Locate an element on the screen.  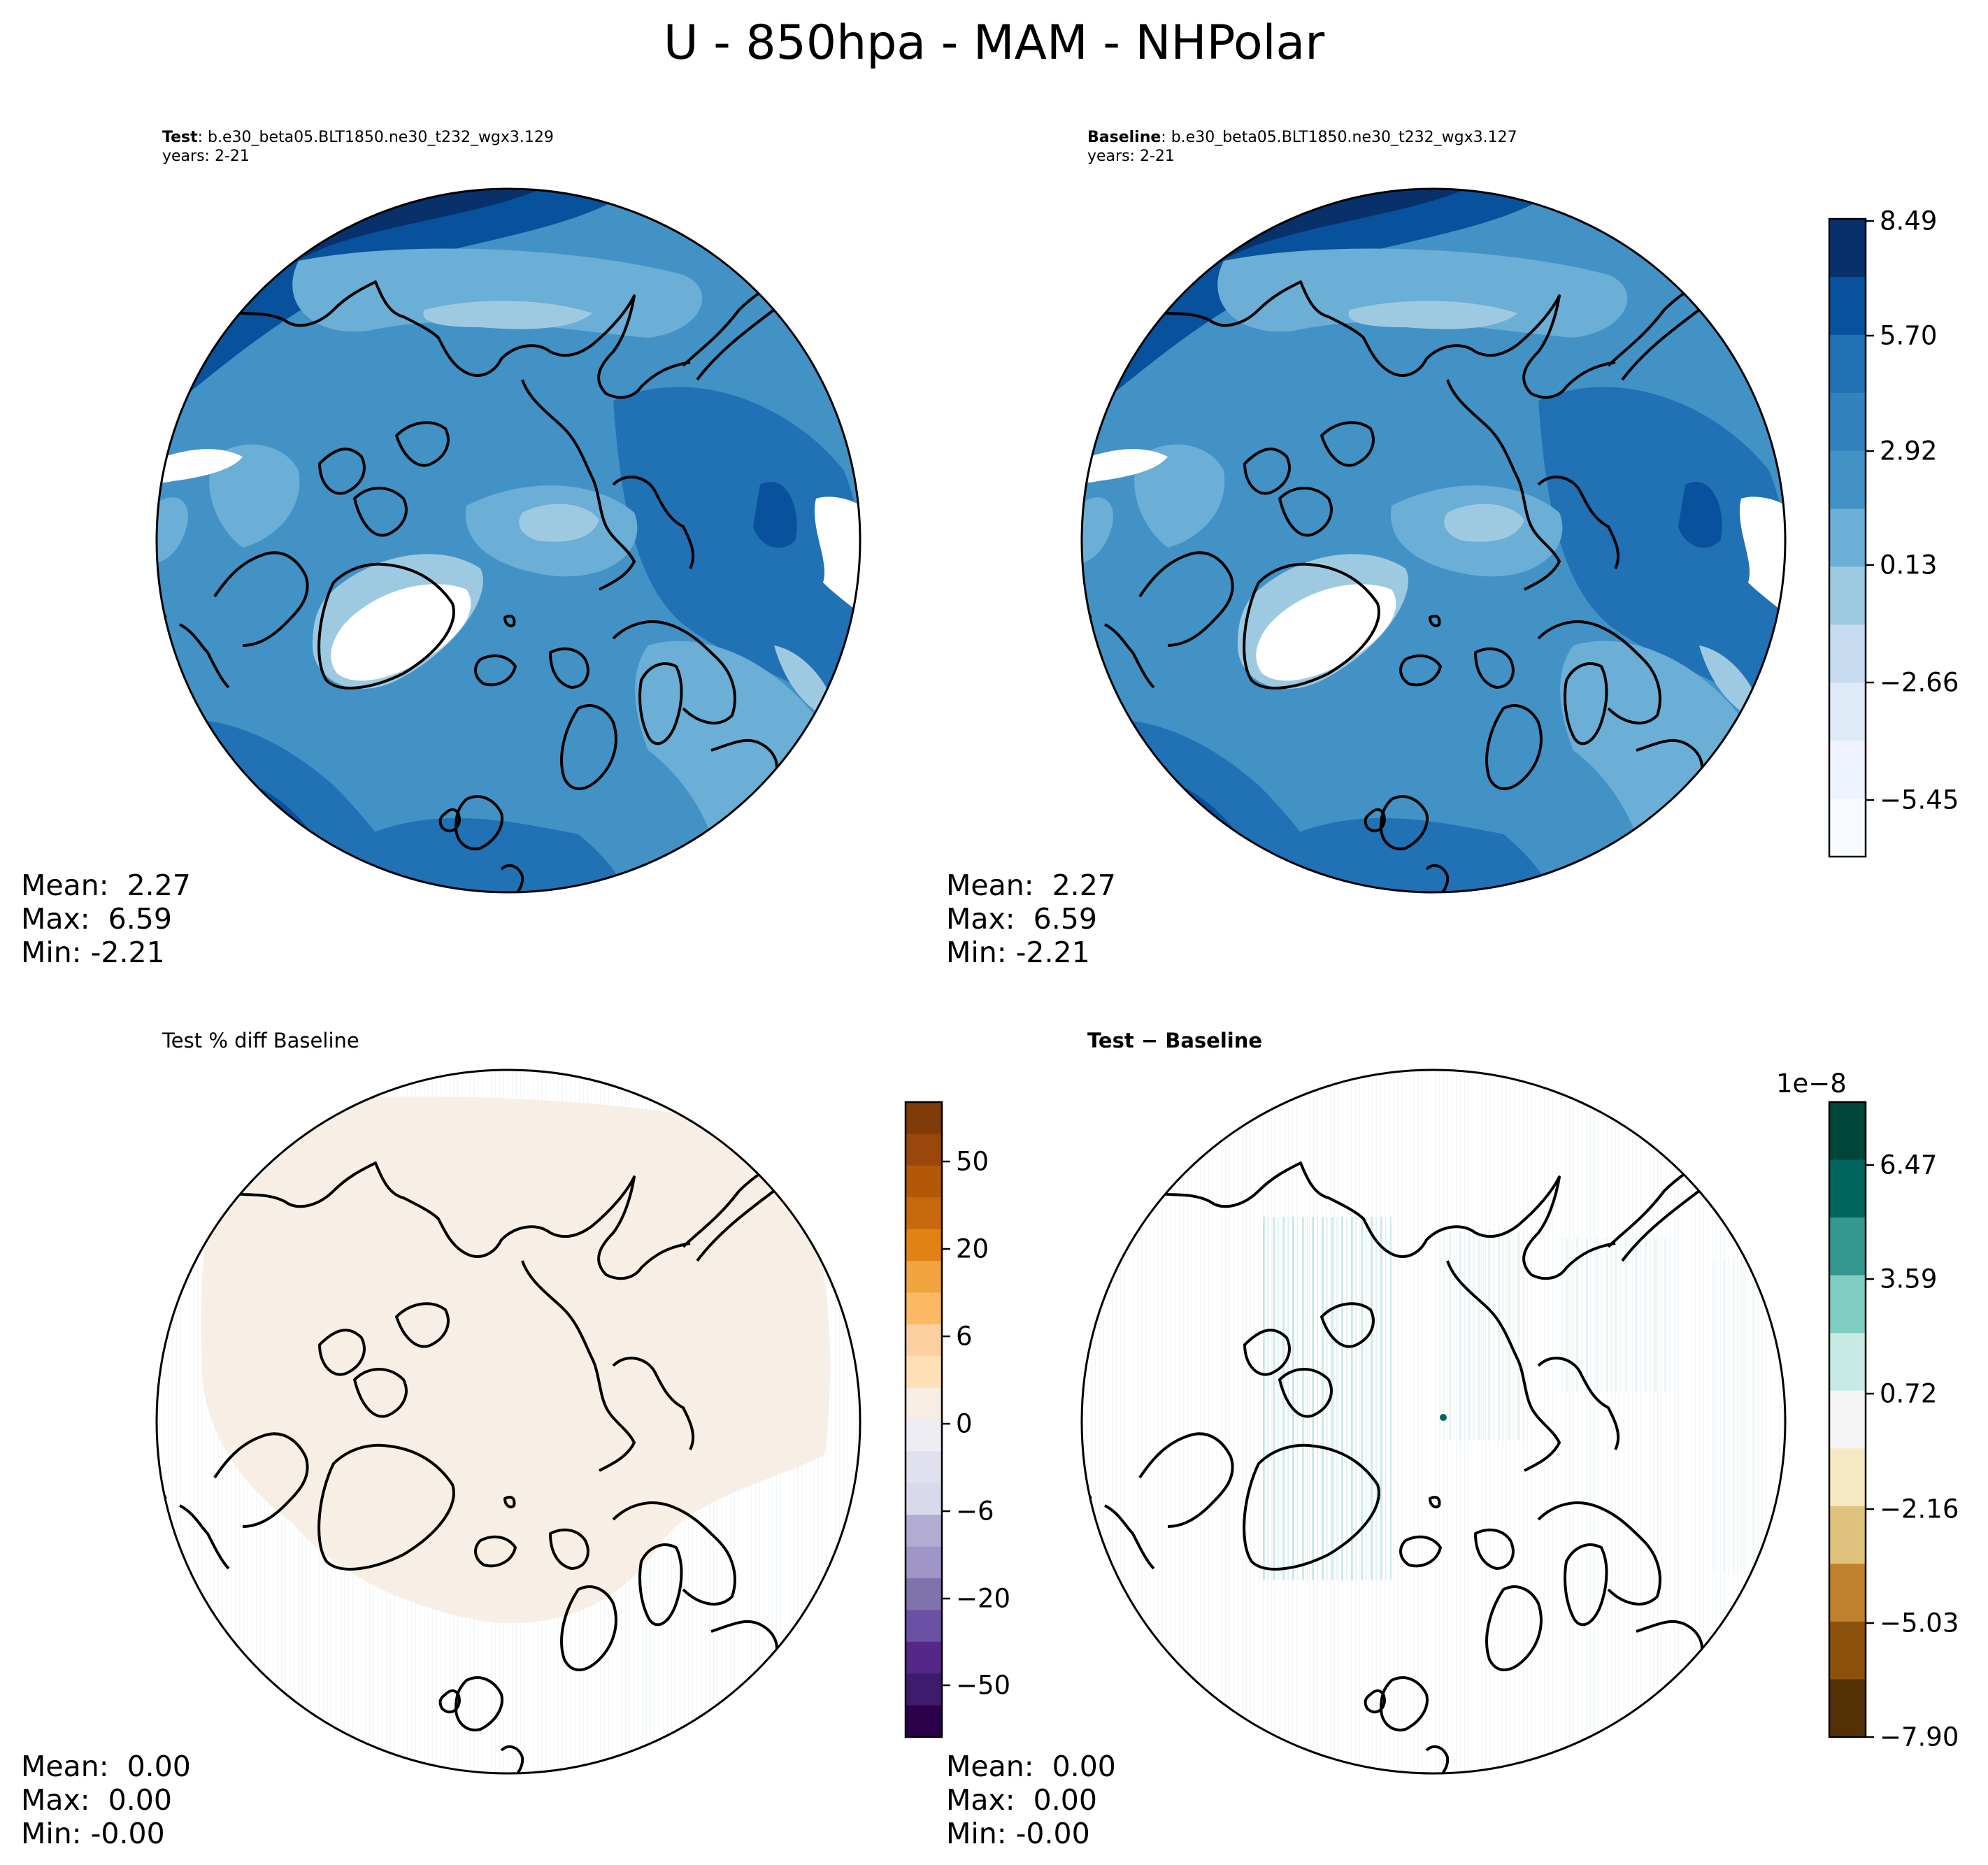
diff-colorbar-tick-label: 0.72 is located at coordinates (1909, 1393).